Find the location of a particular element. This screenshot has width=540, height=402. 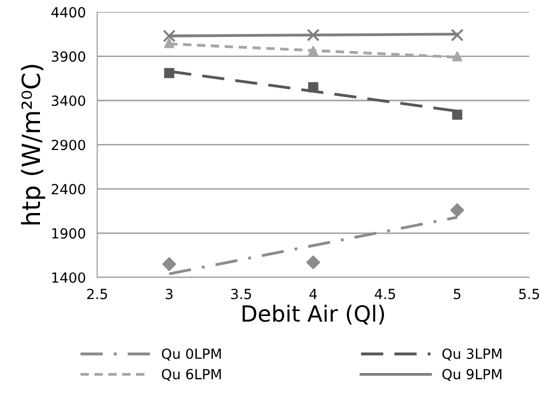

y-tick-label: 4400 is located at coordinates (68, 12).